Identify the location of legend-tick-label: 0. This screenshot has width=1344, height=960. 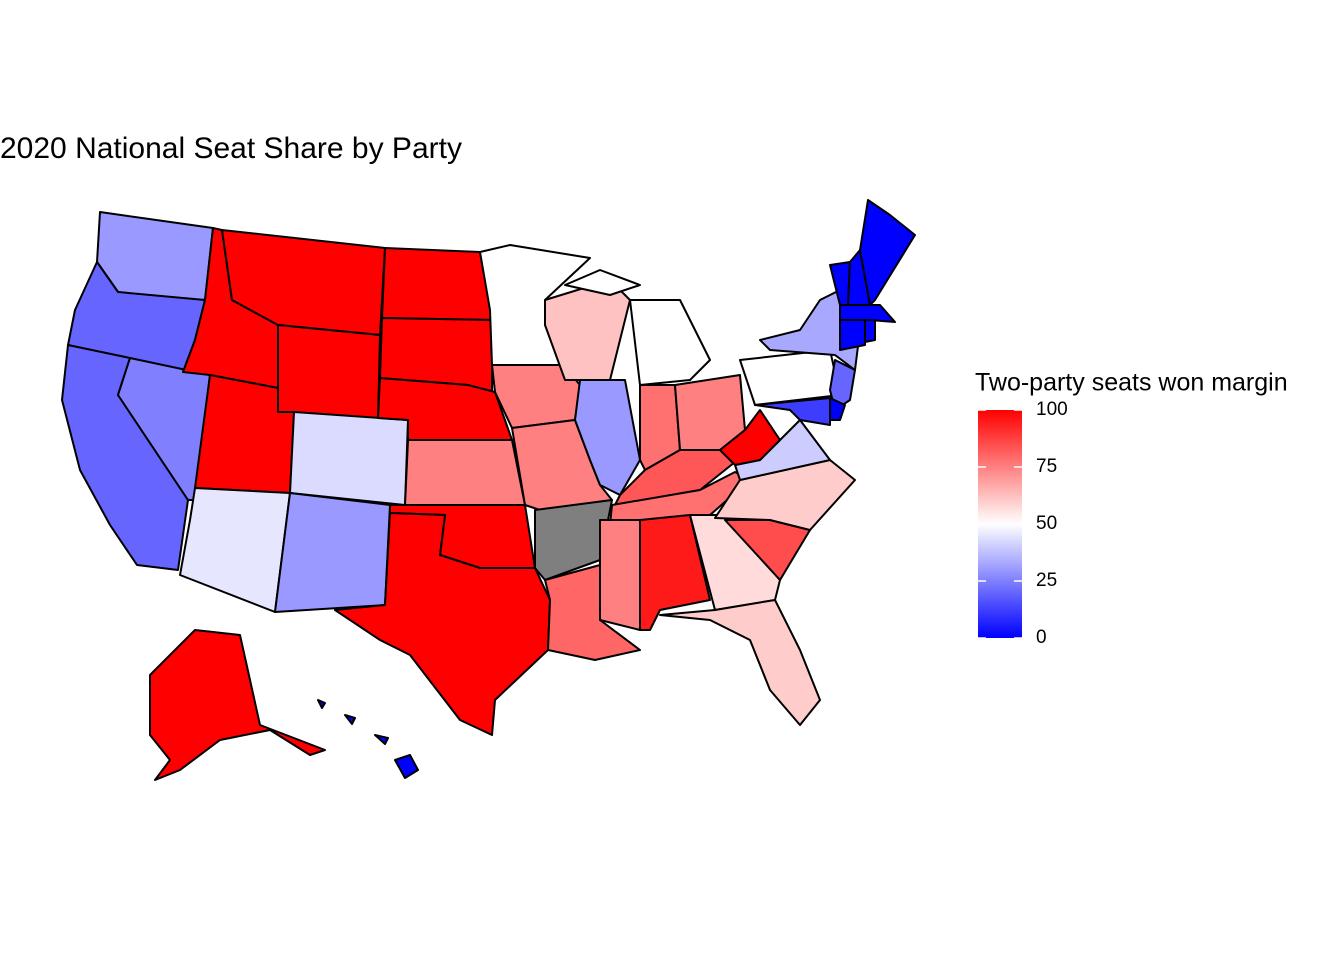
(1041, 637).